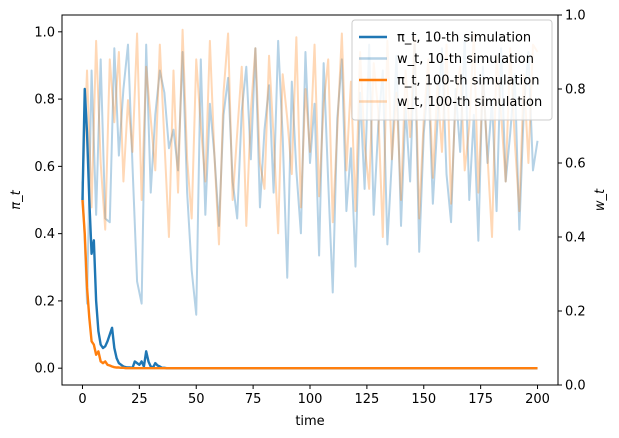  What do you see at coordinates (16, 199) in the screenshot?
I see `left-y-axis-label: π_t` at bounding box center [16, 199].